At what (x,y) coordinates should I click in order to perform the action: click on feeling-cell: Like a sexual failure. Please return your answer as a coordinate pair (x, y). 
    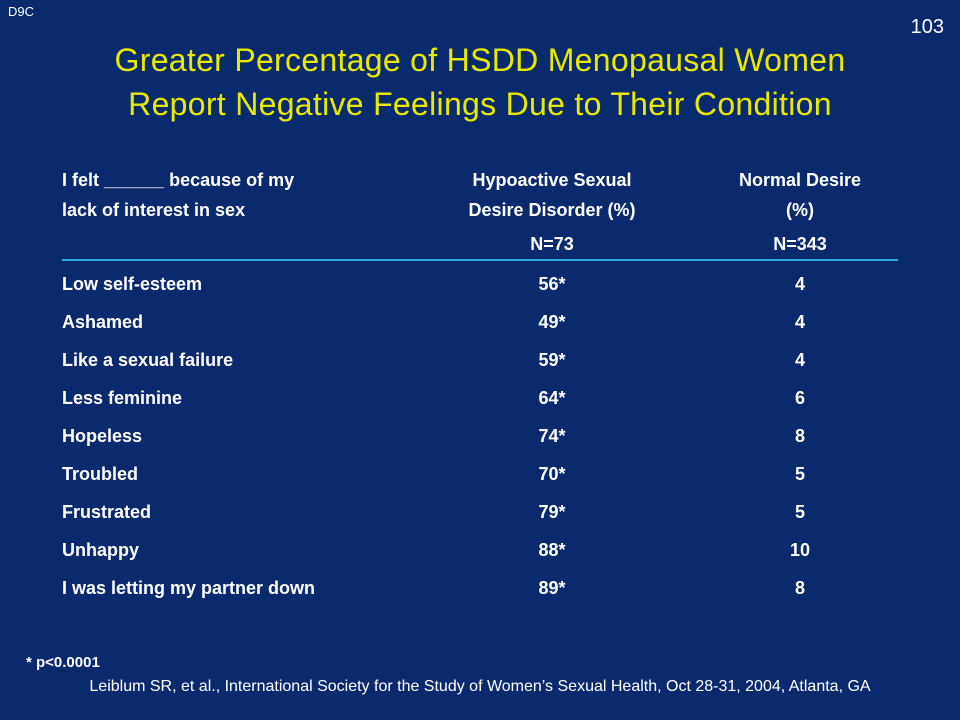
    Looking at the image, I should click on (148, 359).